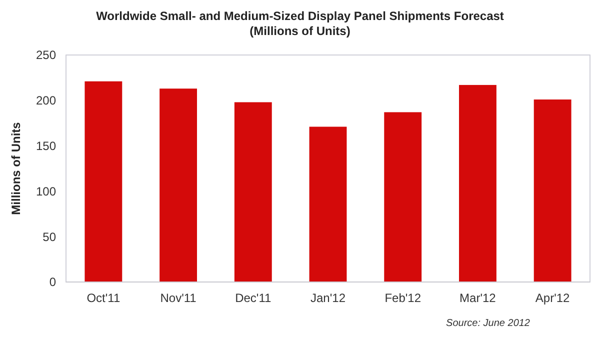 Image resolution: width=600 pixels, height=340 pixels. What do you see at coordinates (46, 146) in the screenshot?
I see `y-tick-label: 150` at bounding box center [46, 146].